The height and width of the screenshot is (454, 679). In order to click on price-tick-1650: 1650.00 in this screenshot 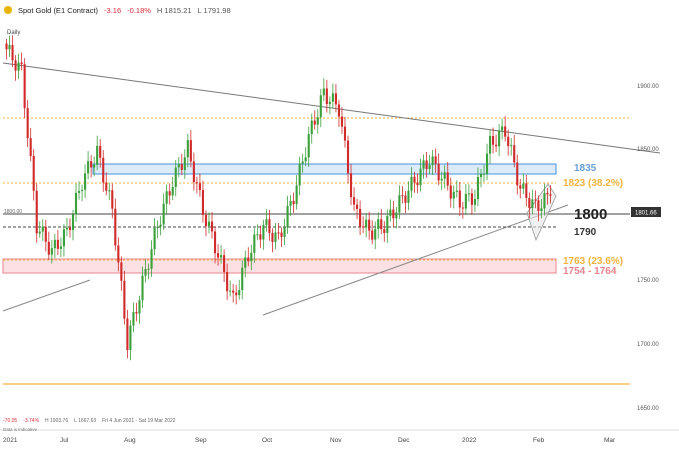, I will do `click(648, 409)`.